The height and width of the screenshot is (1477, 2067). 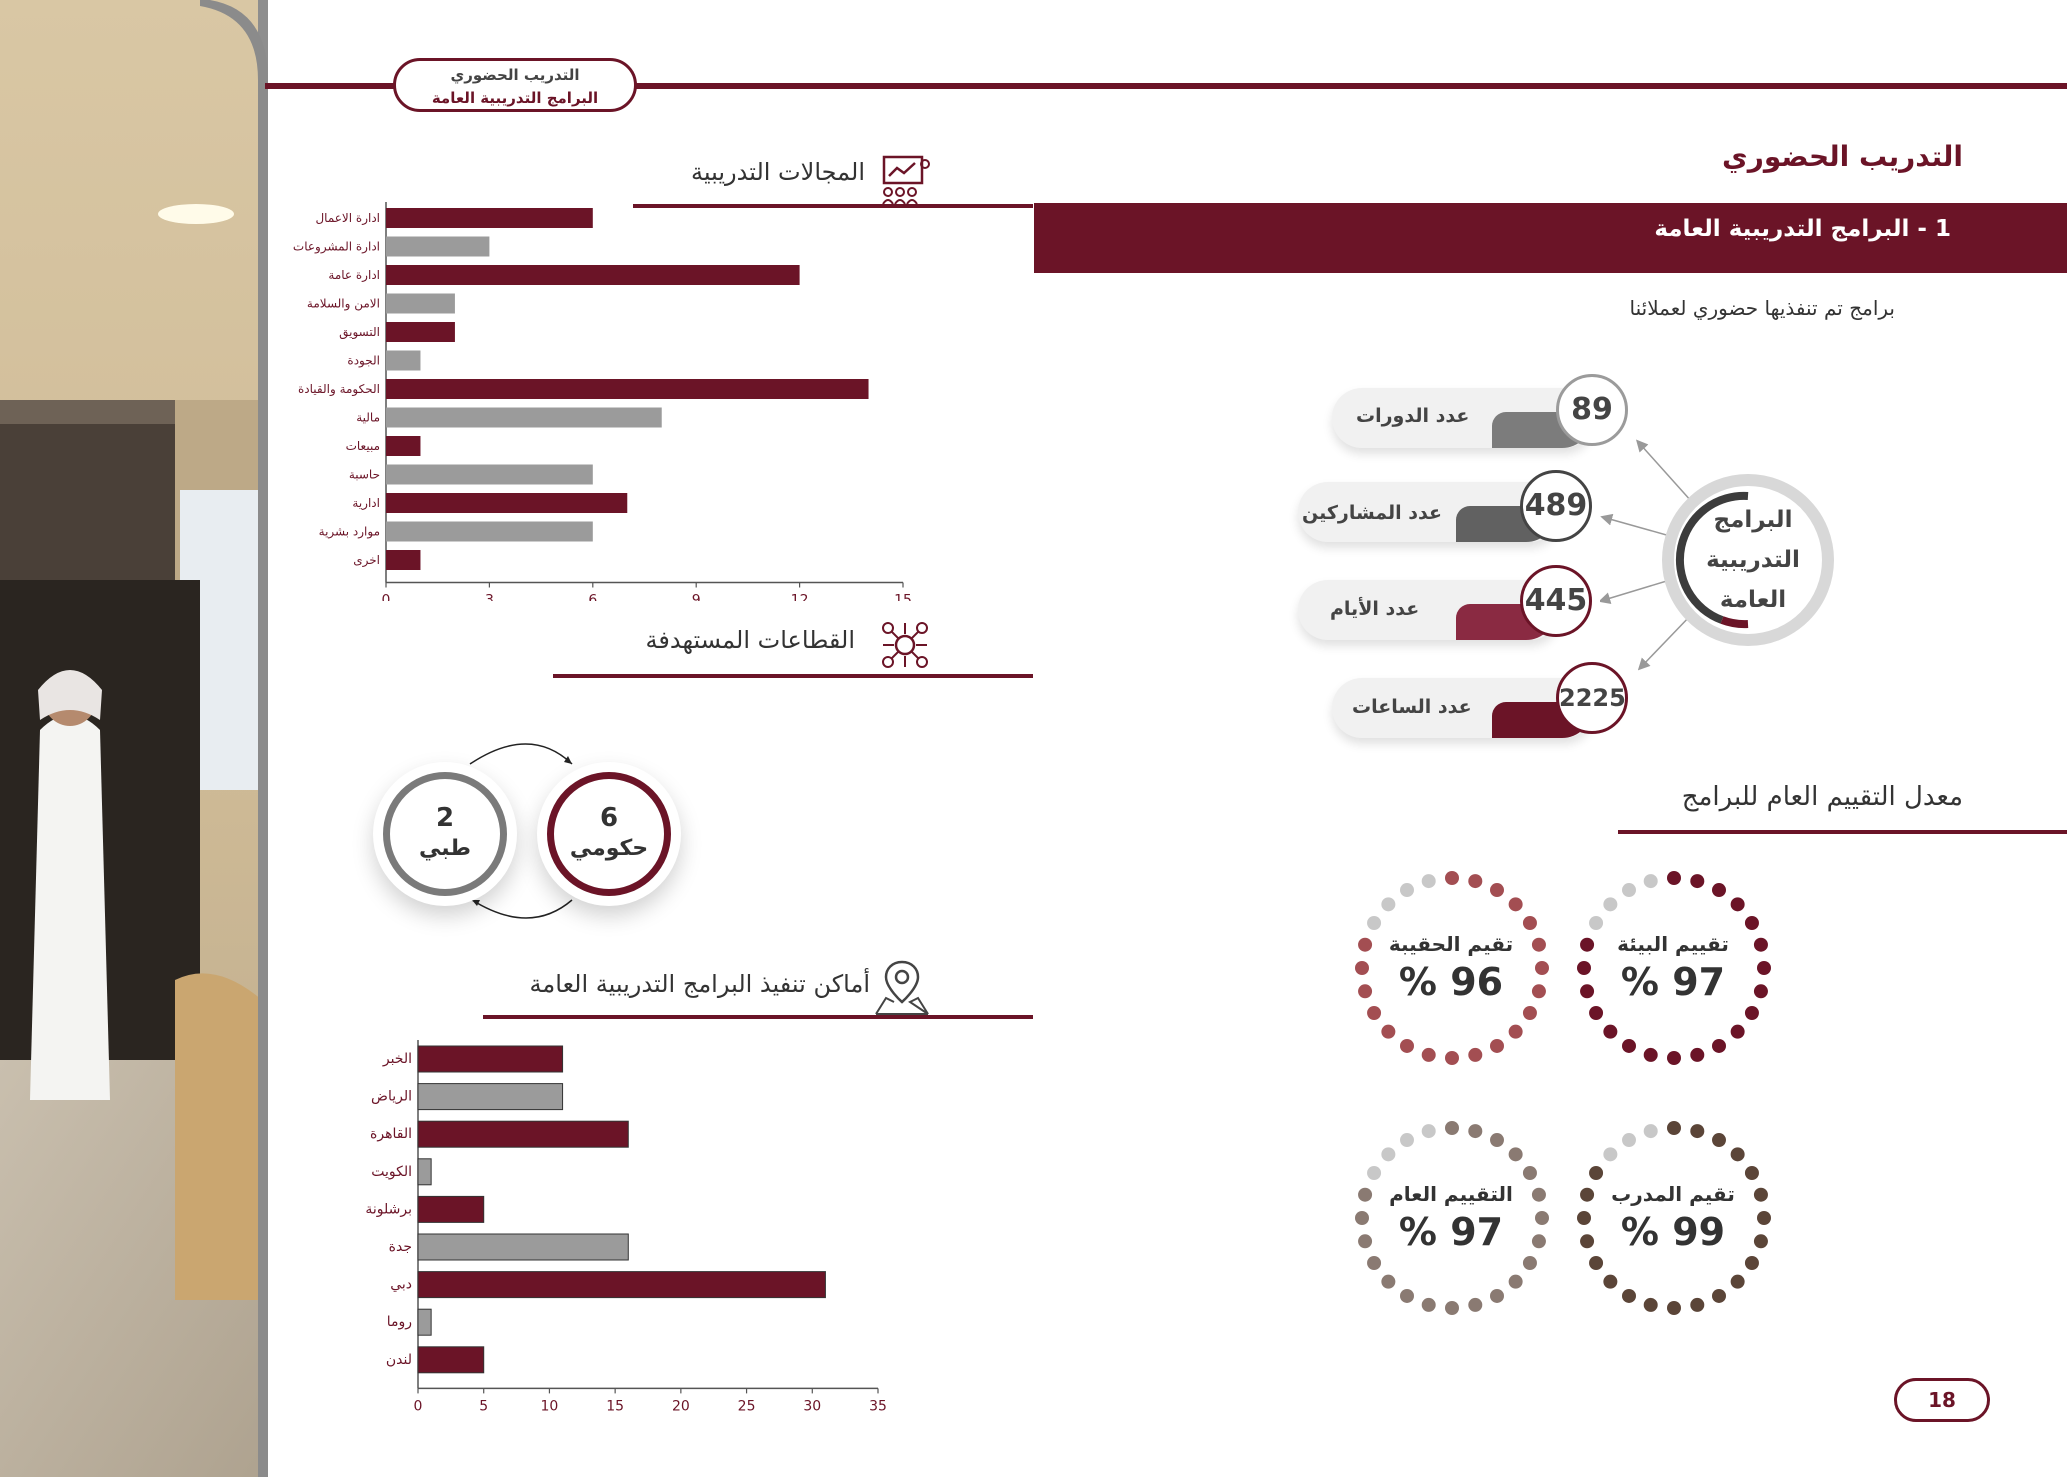 What do you see at coordinates (1563, 1093) in the screenshot?
I see `rating-dials` at bounding box center [1563, 1093].